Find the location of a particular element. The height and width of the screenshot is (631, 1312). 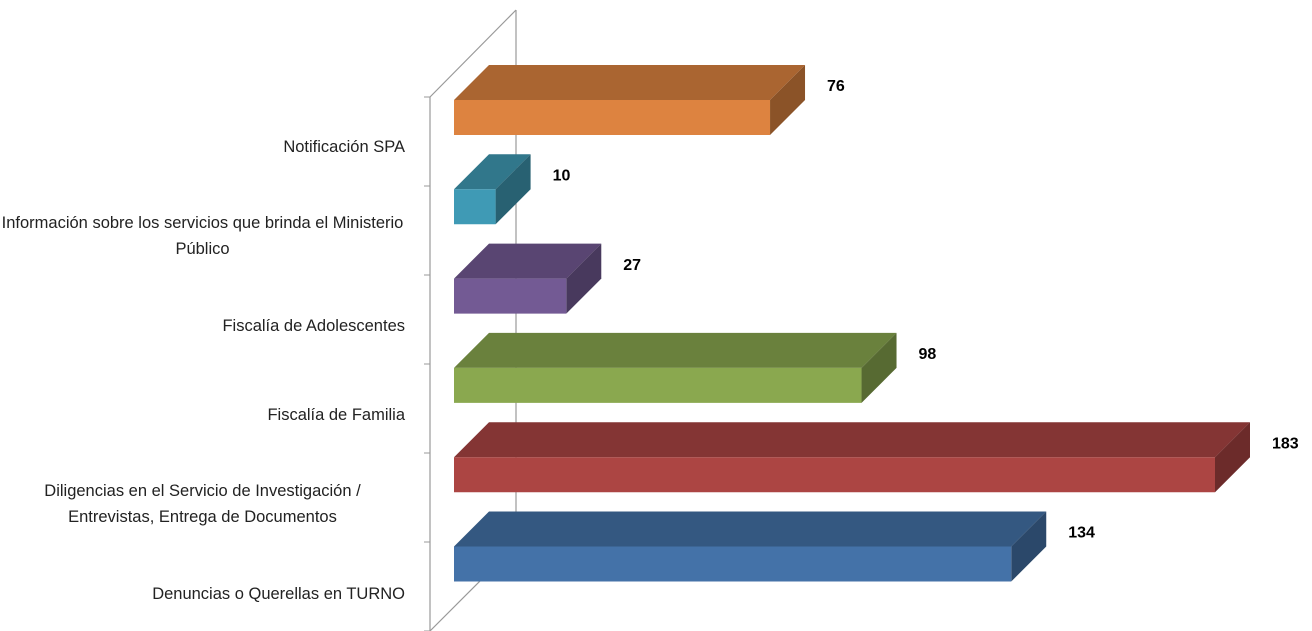

category-label: Fiscalía de Familia is located at coordinates (336, 414).